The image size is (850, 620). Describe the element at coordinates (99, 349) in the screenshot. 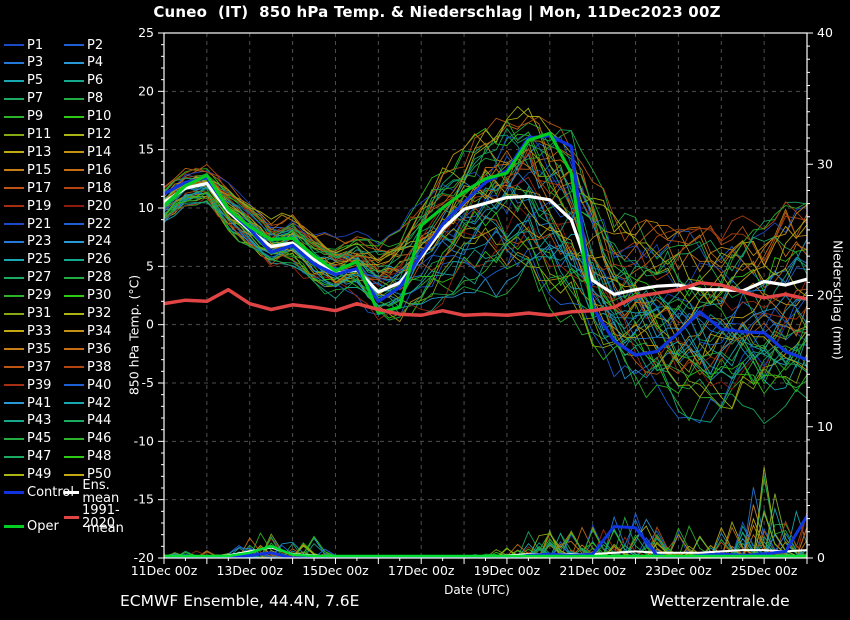

I see `legend-label: P36` at that location.